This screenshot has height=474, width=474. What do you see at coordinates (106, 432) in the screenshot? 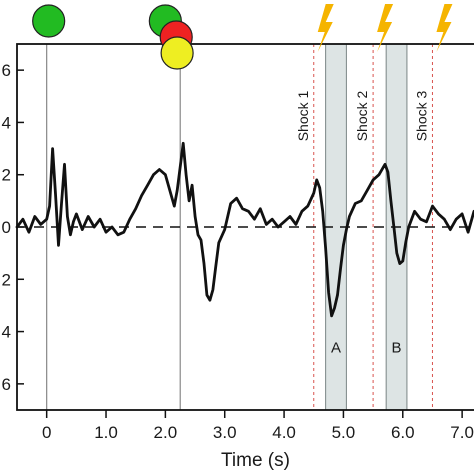
I see `x-tick-label: 1.0` at bounding box center [106, 432].